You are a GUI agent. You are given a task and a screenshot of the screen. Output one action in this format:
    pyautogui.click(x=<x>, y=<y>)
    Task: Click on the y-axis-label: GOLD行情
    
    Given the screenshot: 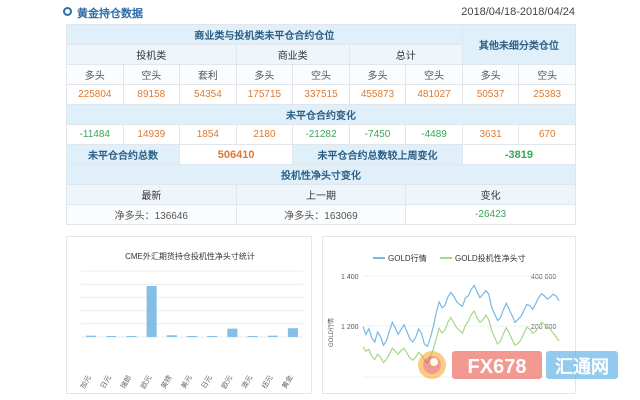 What is the action you would take?
    pyautogui.click(x=331, y=332)
    